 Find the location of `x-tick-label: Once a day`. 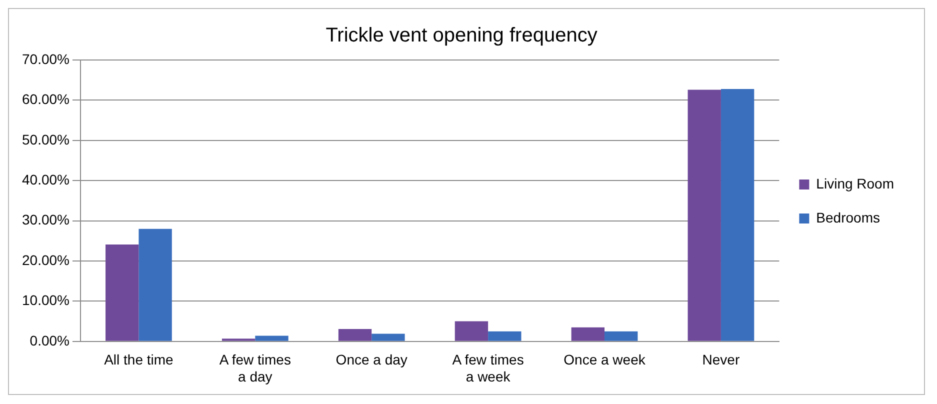

x-tick-label: Once a day is located at coordinates (372, 360).